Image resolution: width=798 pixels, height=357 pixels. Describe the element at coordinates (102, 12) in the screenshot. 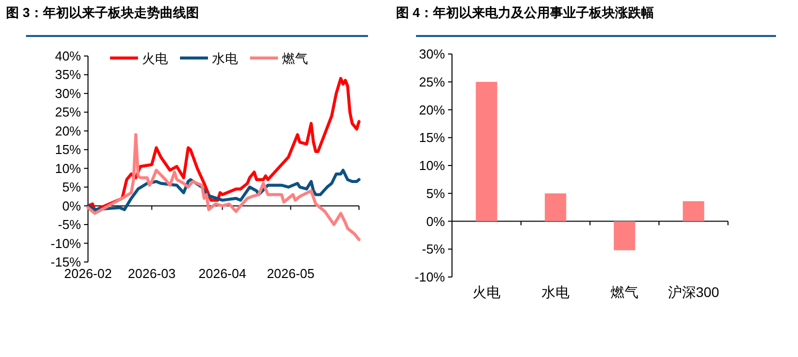

I see `chart-title: 图 3：年初以来子板块走势曲线图` at that location.